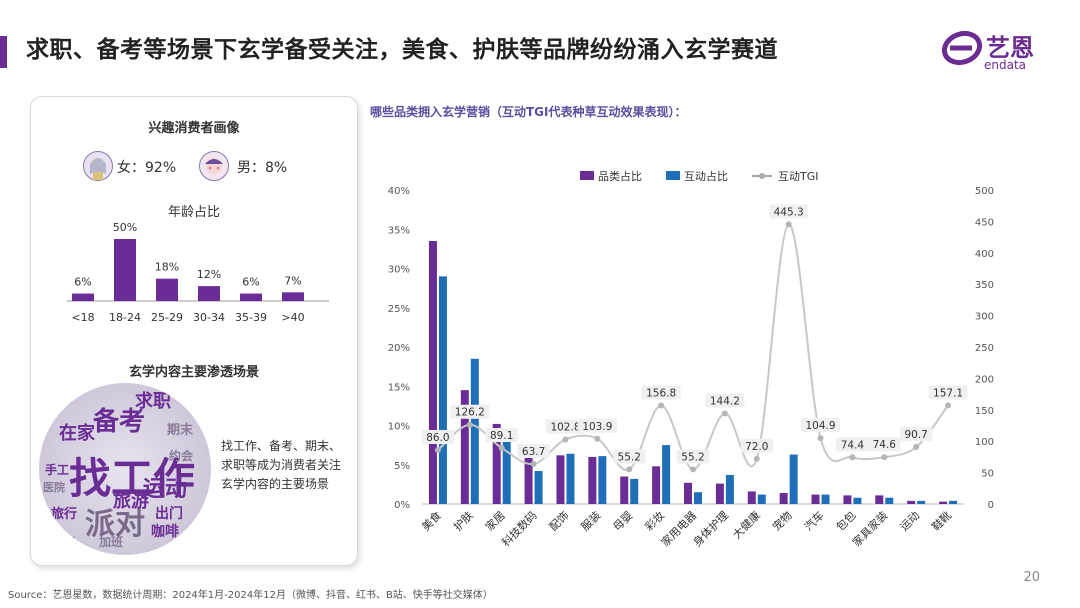  Describe the element at coordinates (402, 50) in the screenshot. I see `page-title: 求职、备考等场景下玄学备受关注，美食、护肤等品牌纷纷涌入玄学赛道` at that location.